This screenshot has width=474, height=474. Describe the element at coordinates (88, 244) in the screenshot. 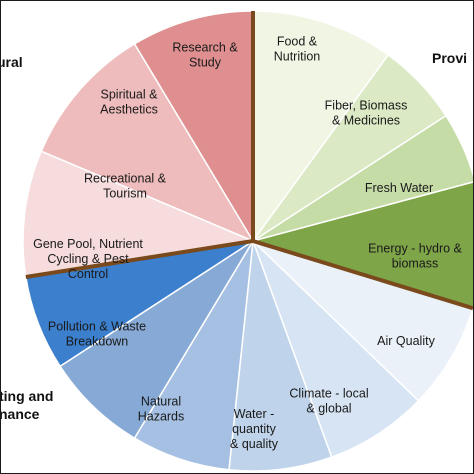

I see `label-gene-pool-nutrient-cycling-line-1: Gene Pool, Nutrient` at that location.